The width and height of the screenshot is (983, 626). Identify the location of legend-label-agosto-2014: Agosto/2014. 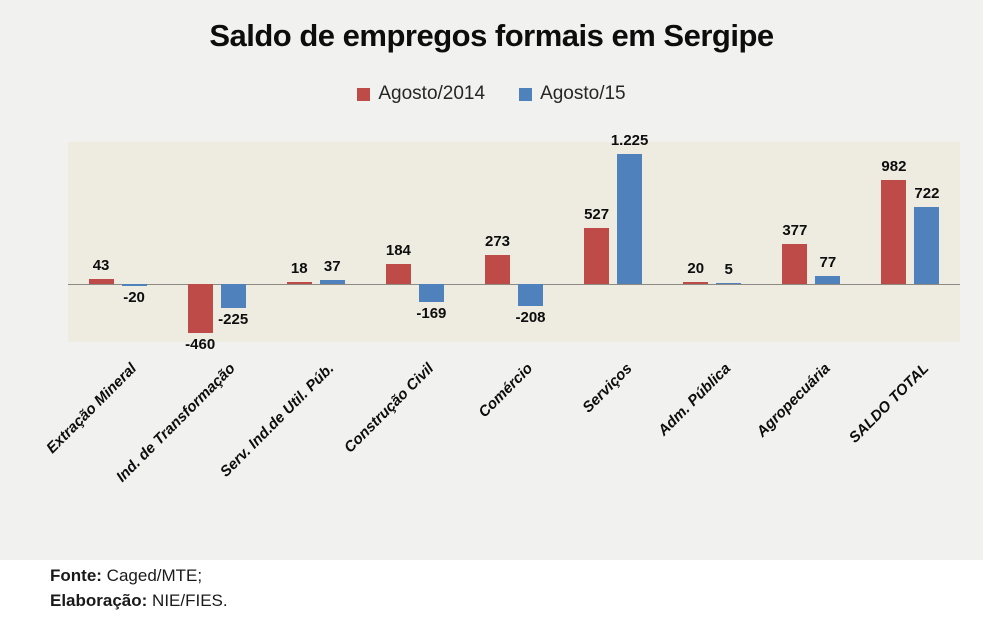
(432, 93).